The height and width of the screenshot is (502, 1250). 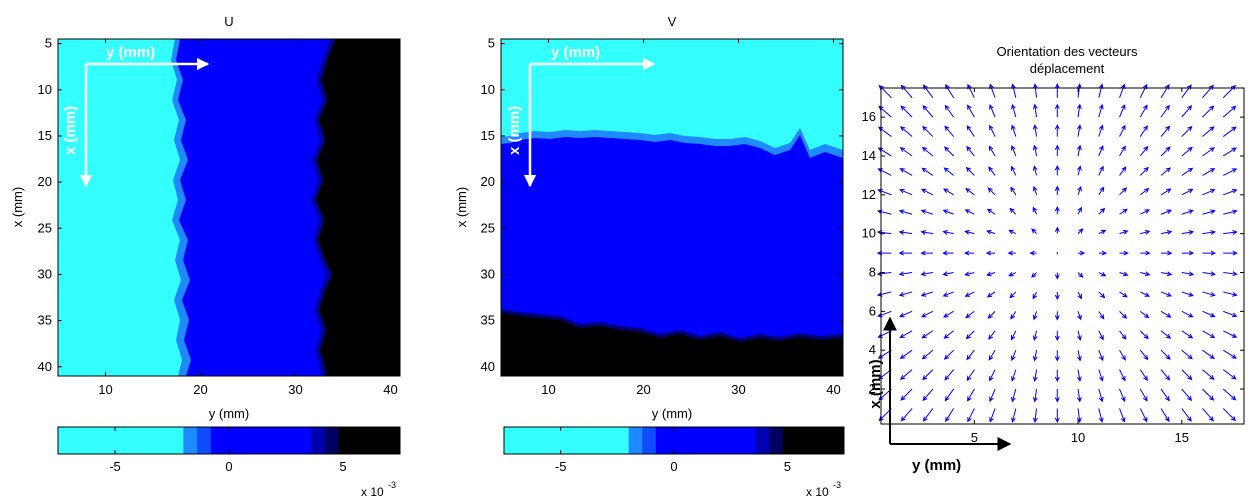 I want to click on v-y-tick-label: 40, so click(x=488, y=366).